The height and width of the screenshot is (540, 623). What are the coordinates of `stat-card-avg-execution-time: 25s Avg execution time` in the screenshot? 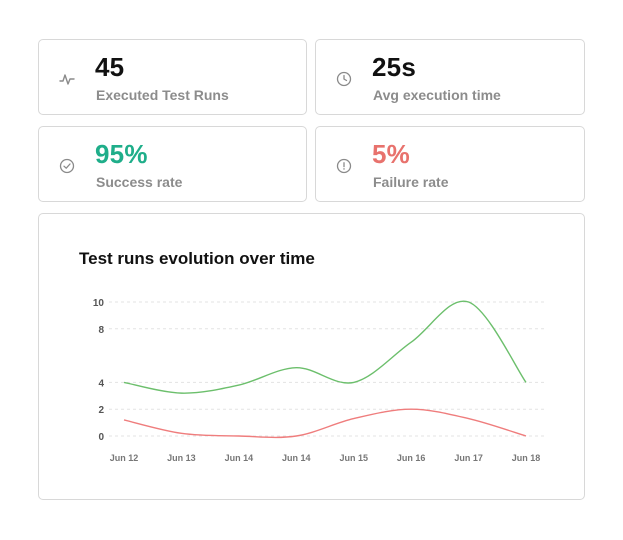 It's located at (450, 77).